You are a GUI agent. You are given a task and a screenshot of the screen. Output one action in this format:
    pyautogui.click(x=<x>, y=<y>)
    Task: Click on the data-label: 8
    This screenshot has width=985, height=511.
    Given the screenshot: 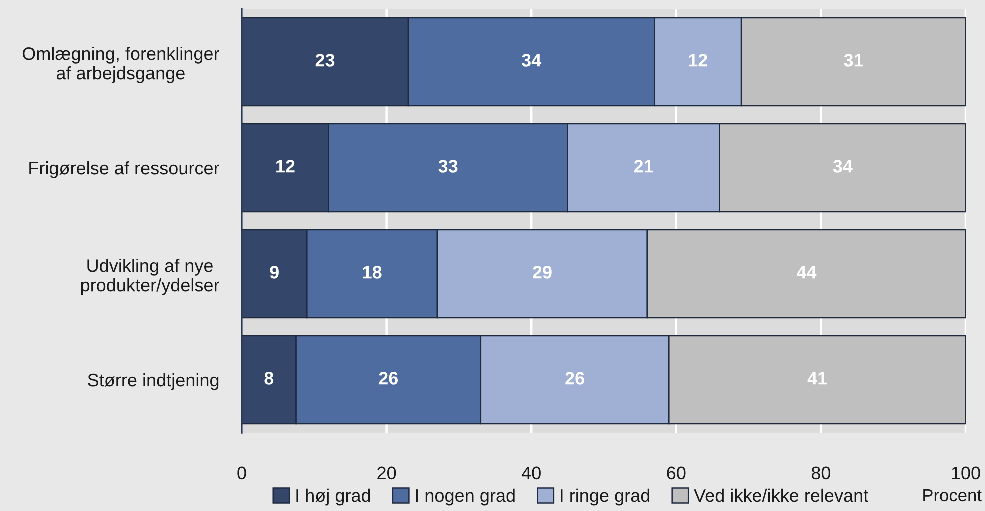 What is the action you would take?
    pyautogui.click(x=269, y=378)
    